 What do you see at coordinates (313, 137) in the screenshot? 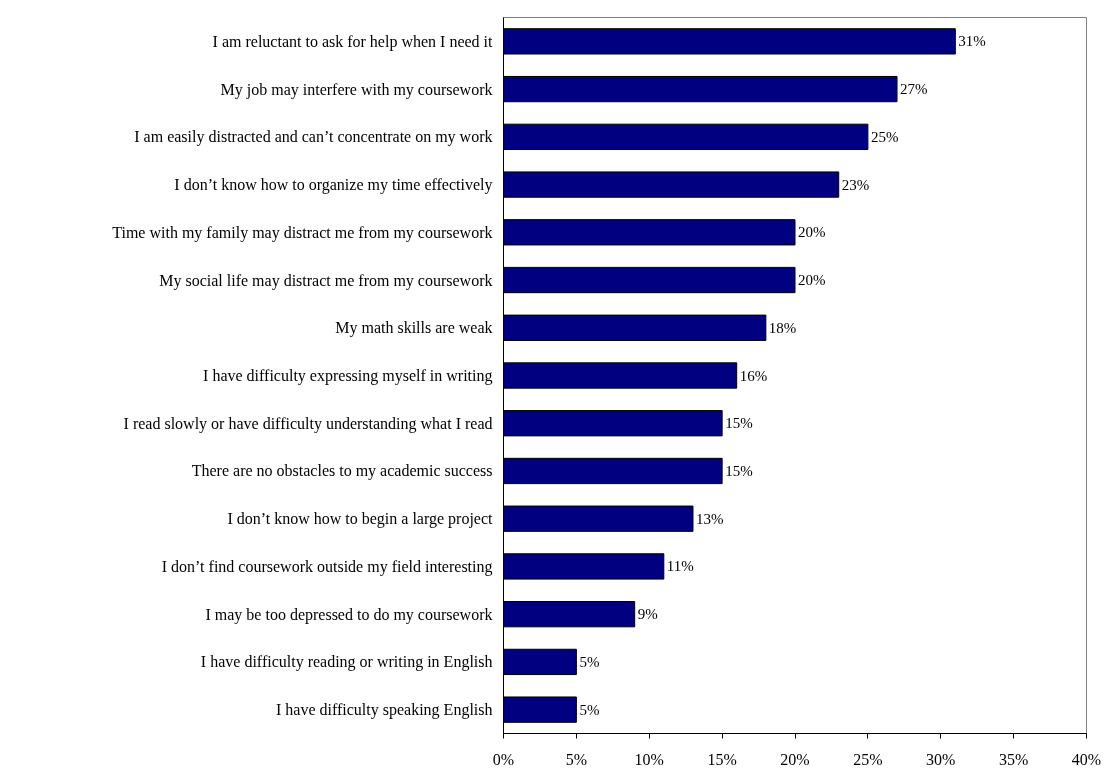
I see `y-tick-label: I am easily distracted and can’t concentrate on my work` at bounding box center [313, 137].